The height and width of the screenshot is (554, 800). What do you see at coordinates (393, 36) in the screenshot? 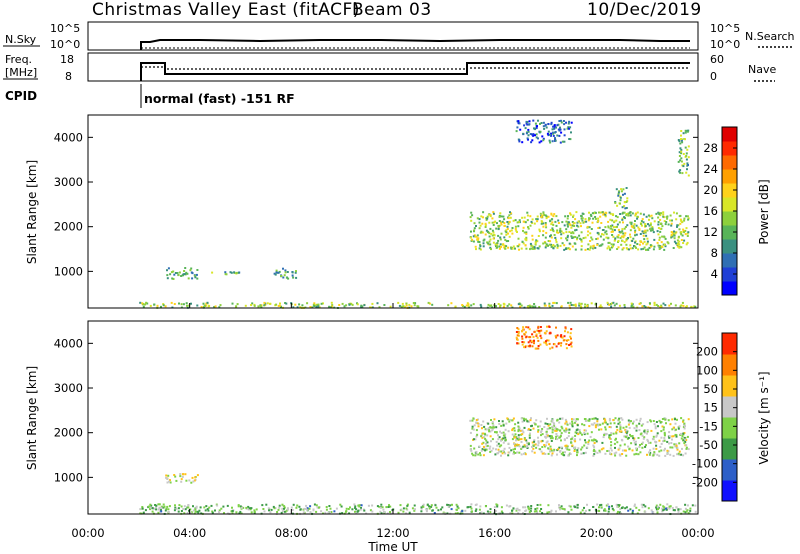
I see `nsky-strip-frame` at bounding box center [393, 36].